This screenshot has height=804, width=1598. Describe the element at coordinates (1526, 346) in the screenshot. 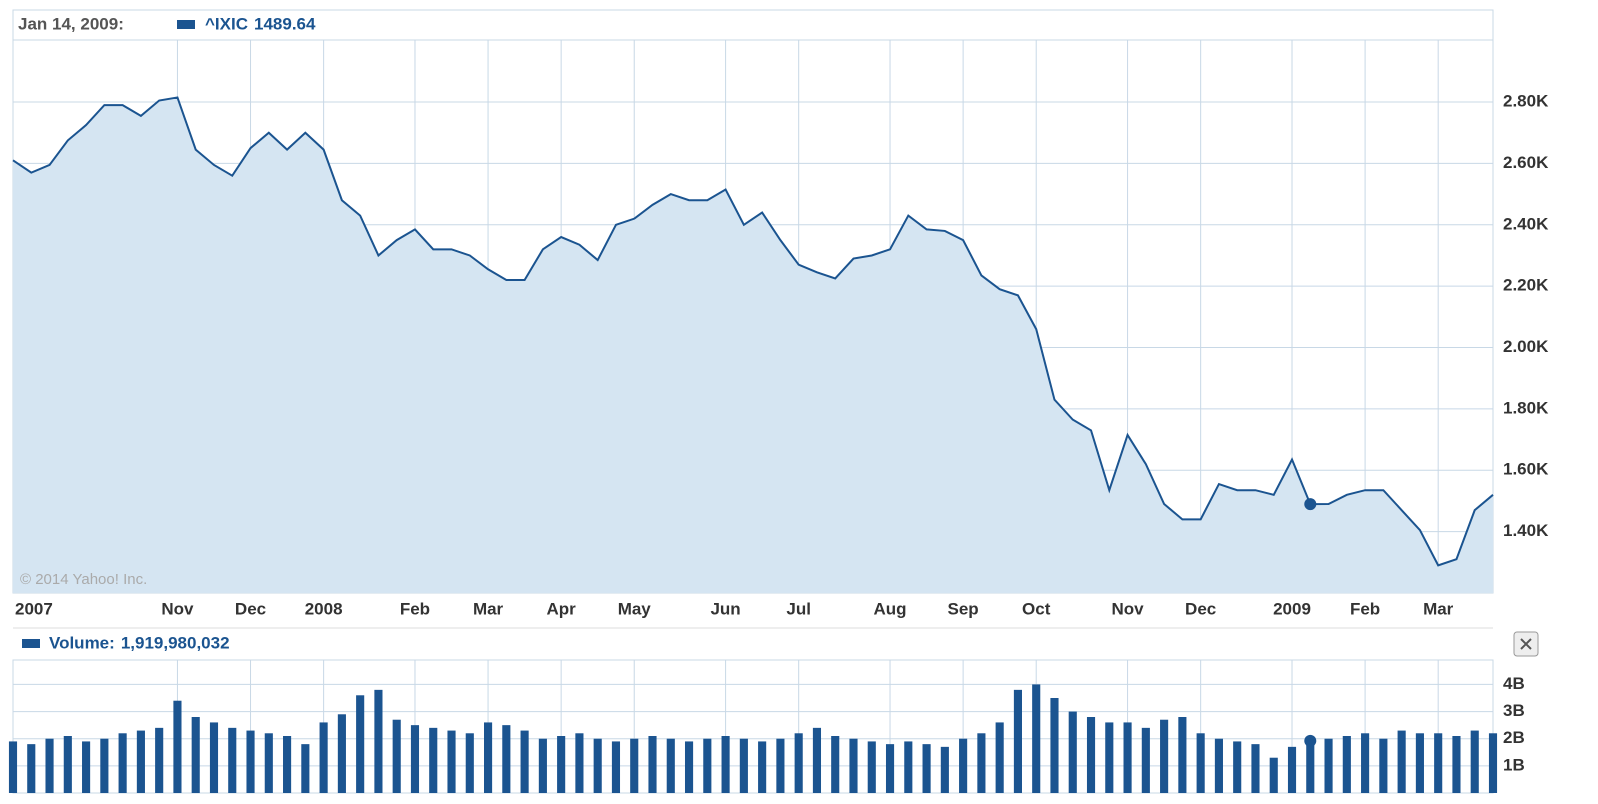

I see `y-tick-label: 2.00K` at that location.